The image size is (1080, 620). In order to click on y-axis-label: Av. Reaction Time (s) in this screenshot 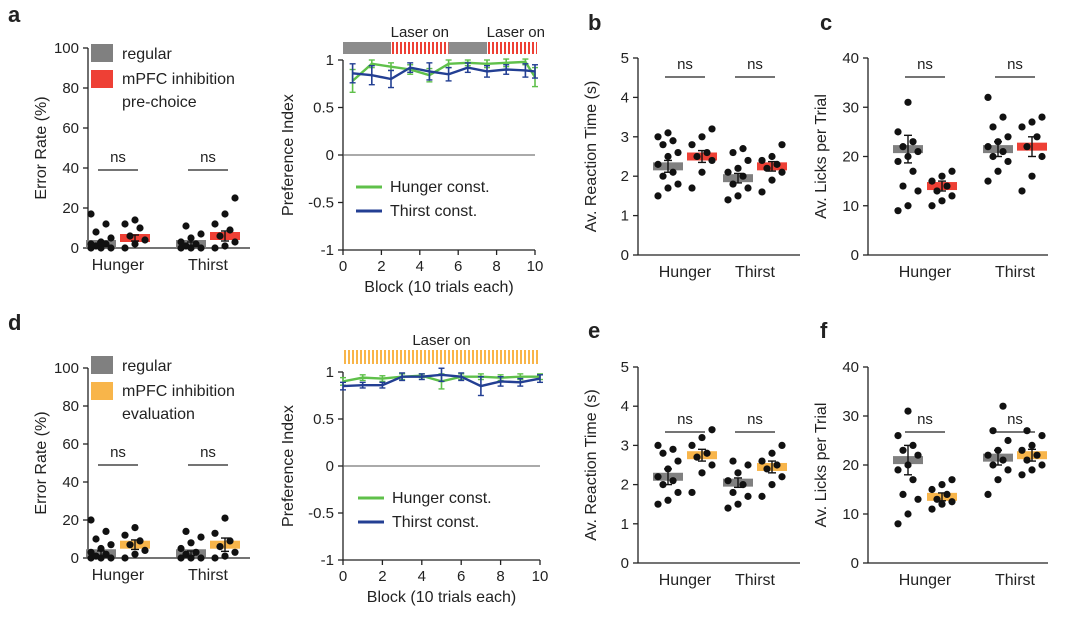, I will do `click(591, 156)`.